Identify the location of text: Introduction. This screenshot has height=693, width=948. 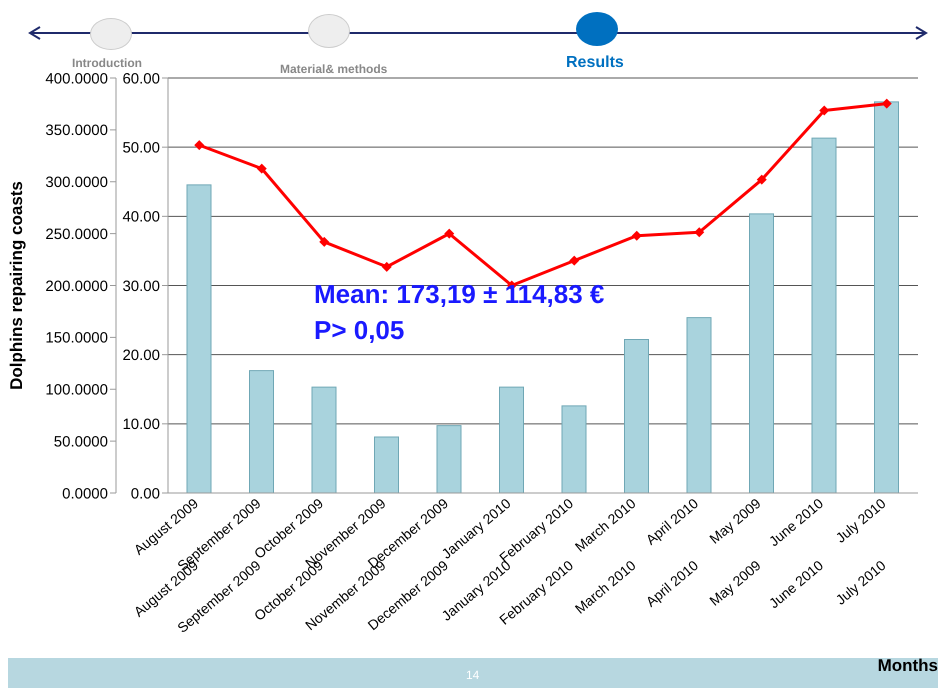
(107, 63).